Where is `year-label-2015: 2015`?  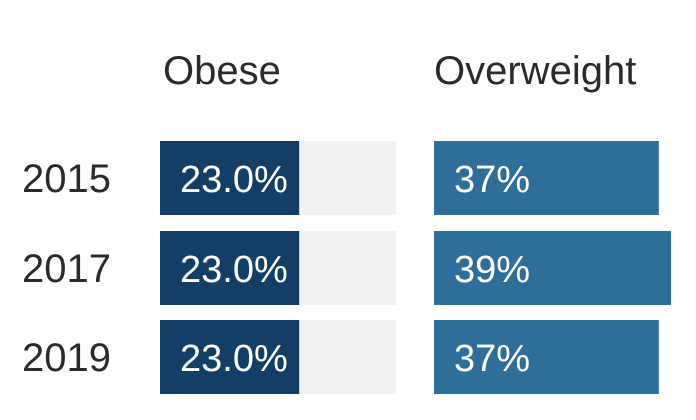 year-label-2015: 2015 is located at coordinates (66, 179).